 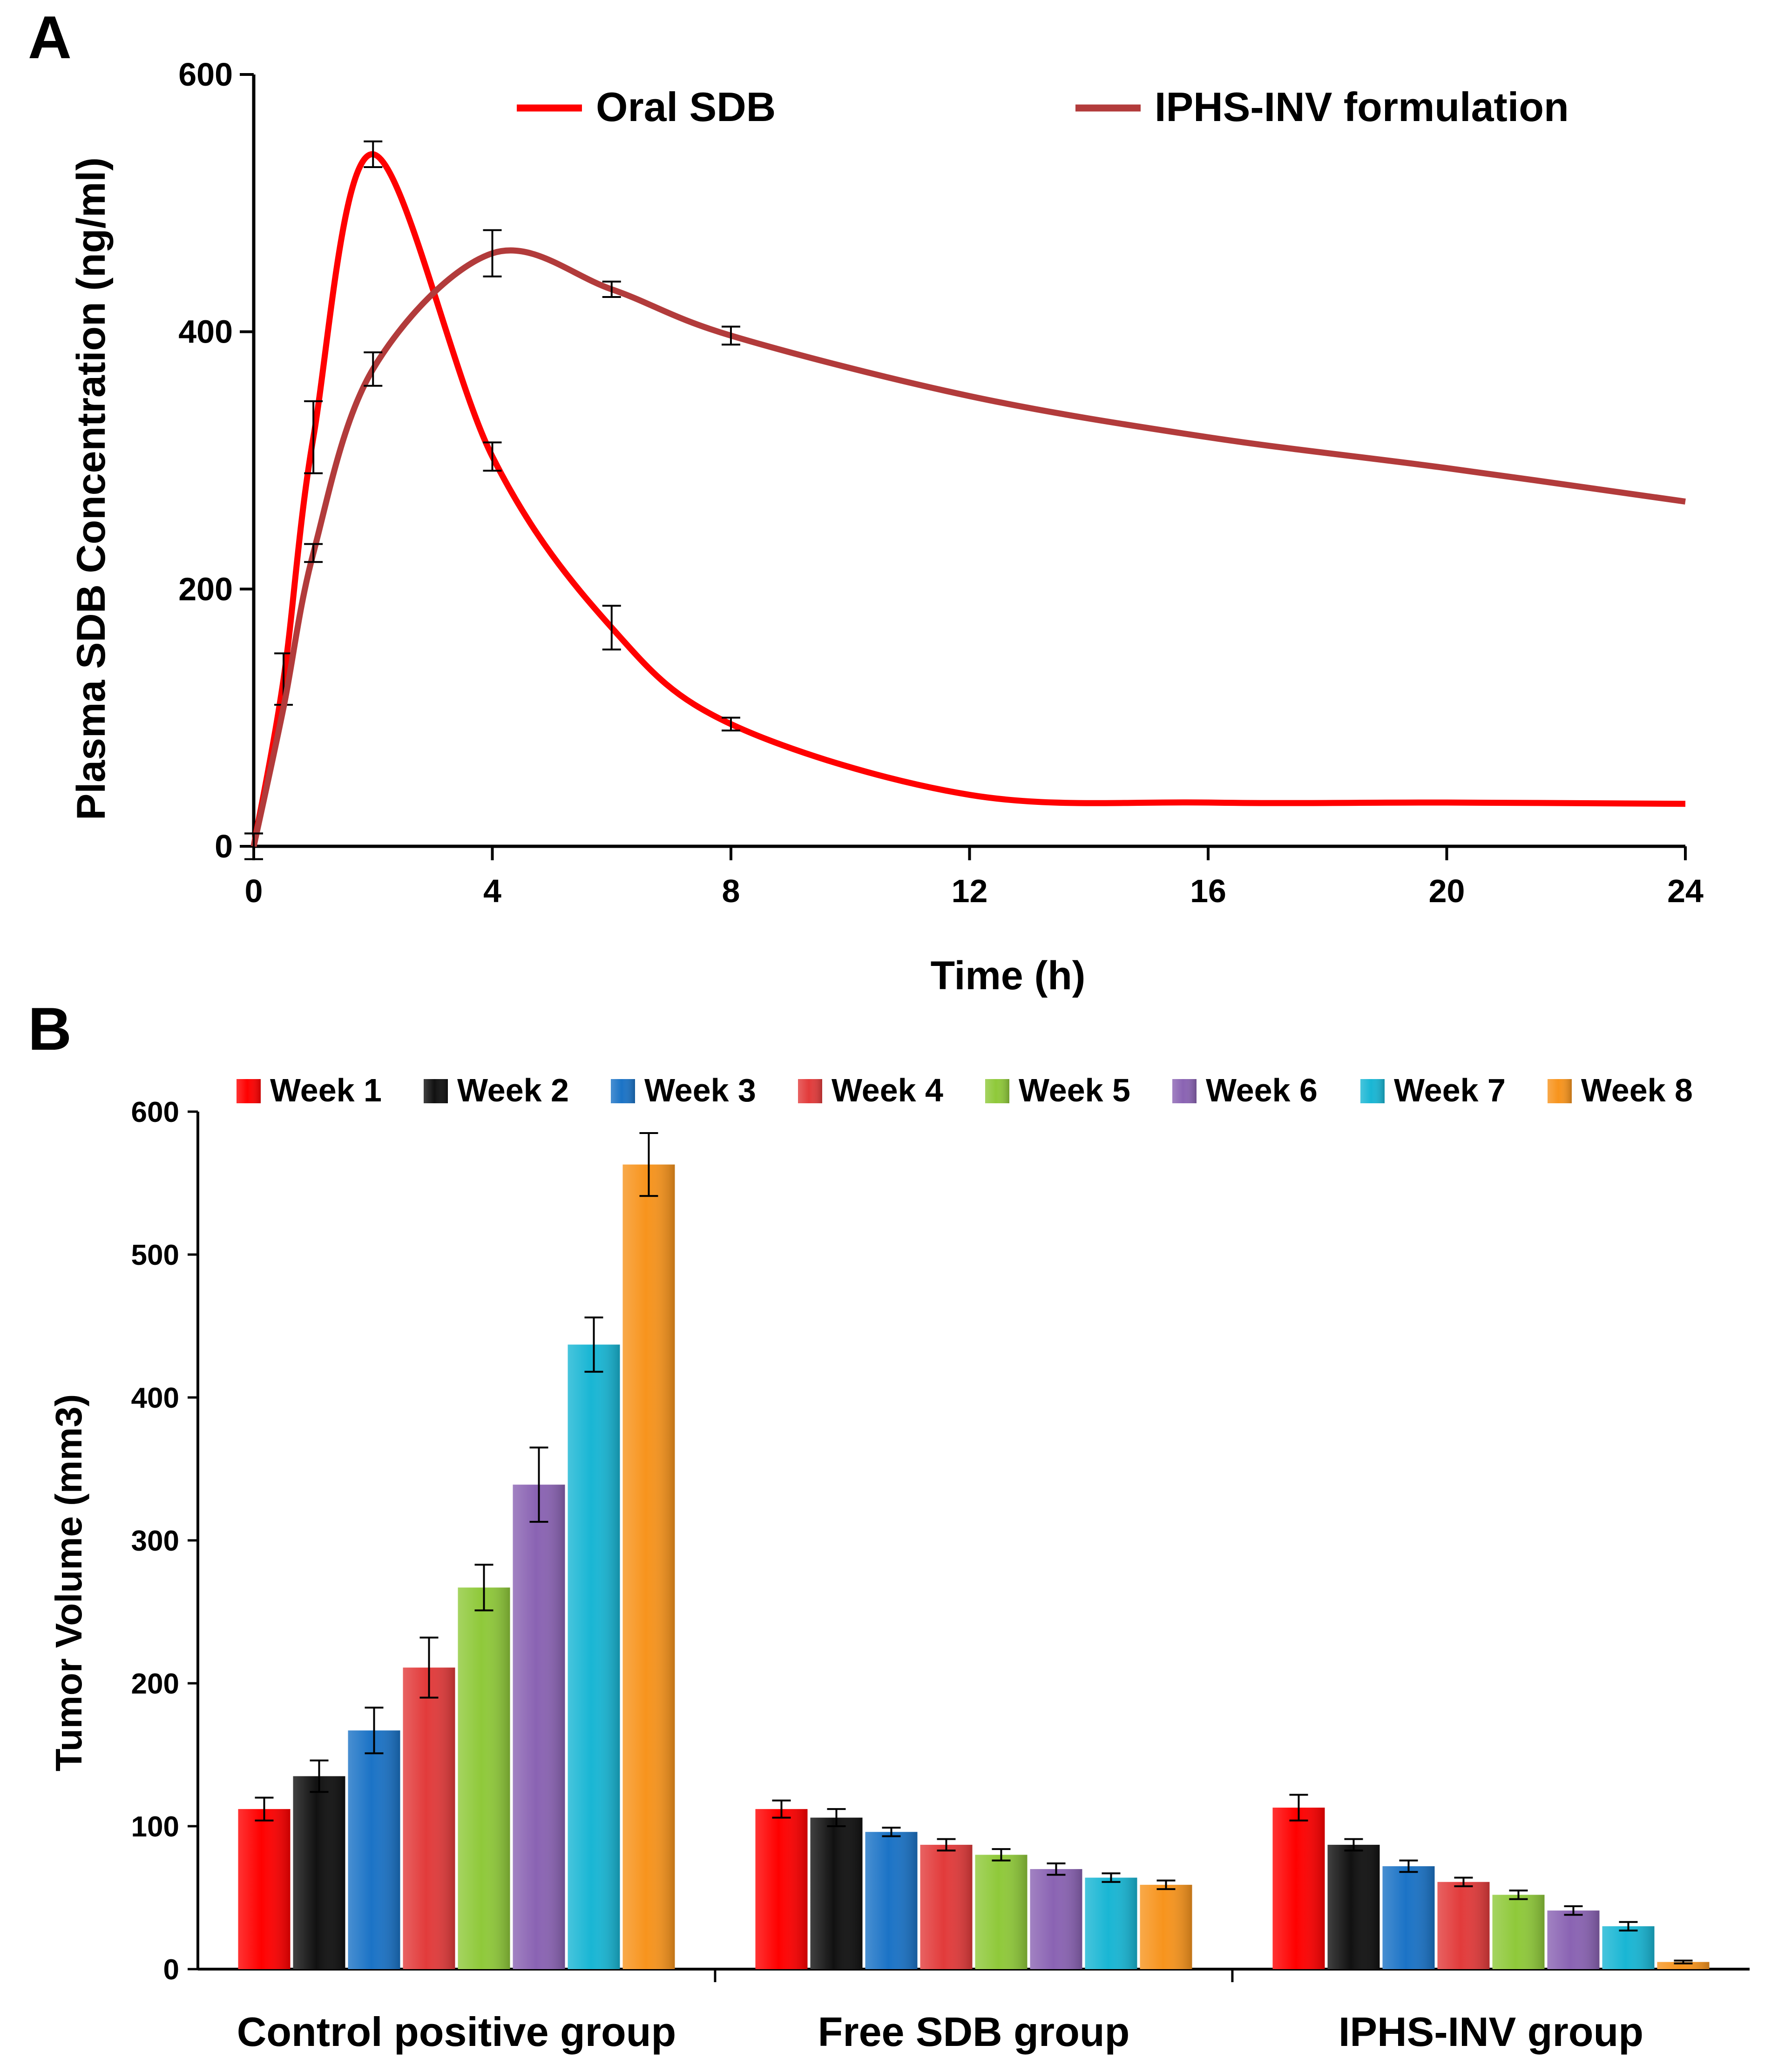 I want to click on panel-b-legend-label: Week 6, so click(x=1262, y=1090).